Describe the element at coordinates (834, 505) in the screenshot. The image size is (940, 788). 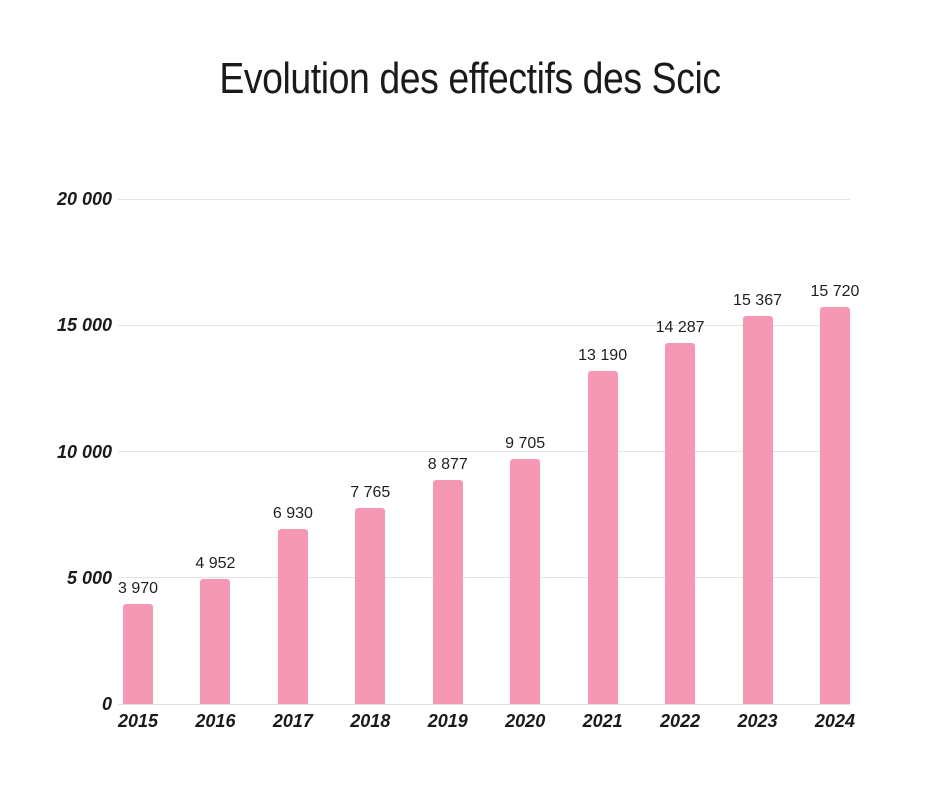
I see `bar-2024` at that location.